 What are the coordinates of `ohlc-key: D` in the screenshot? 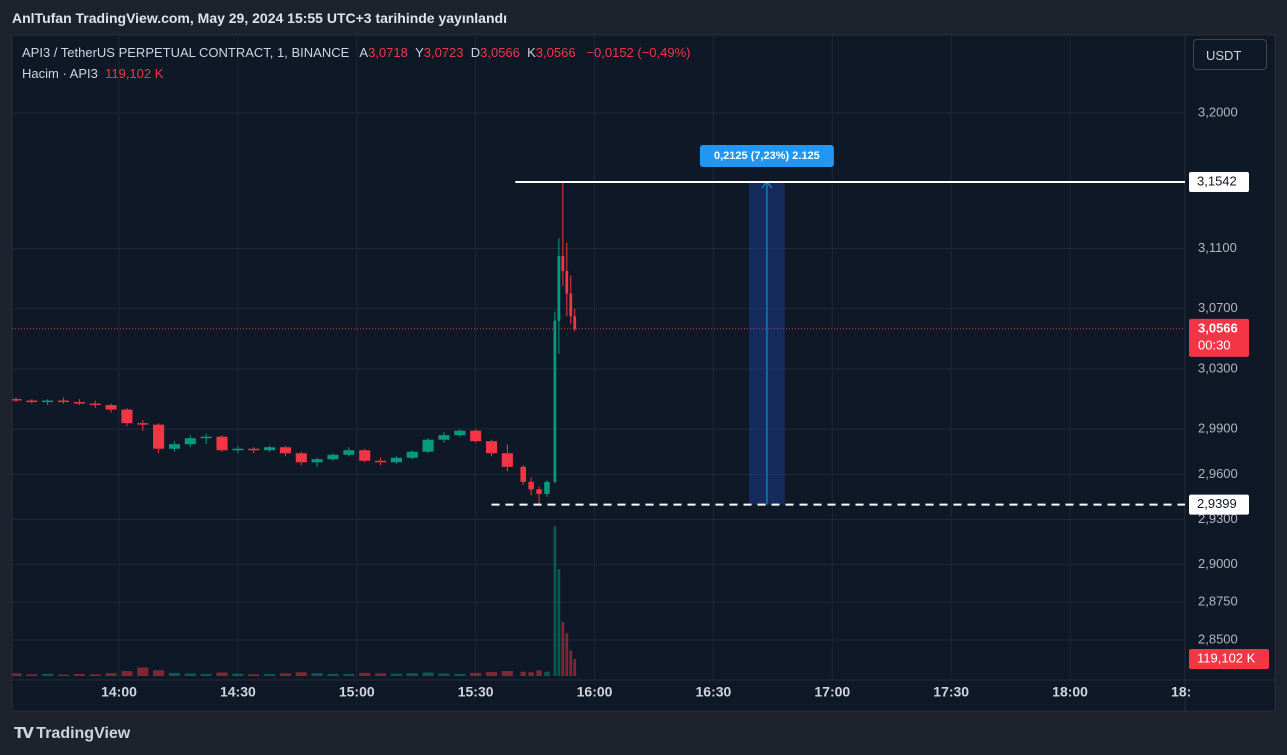 It's located at (475, 52).